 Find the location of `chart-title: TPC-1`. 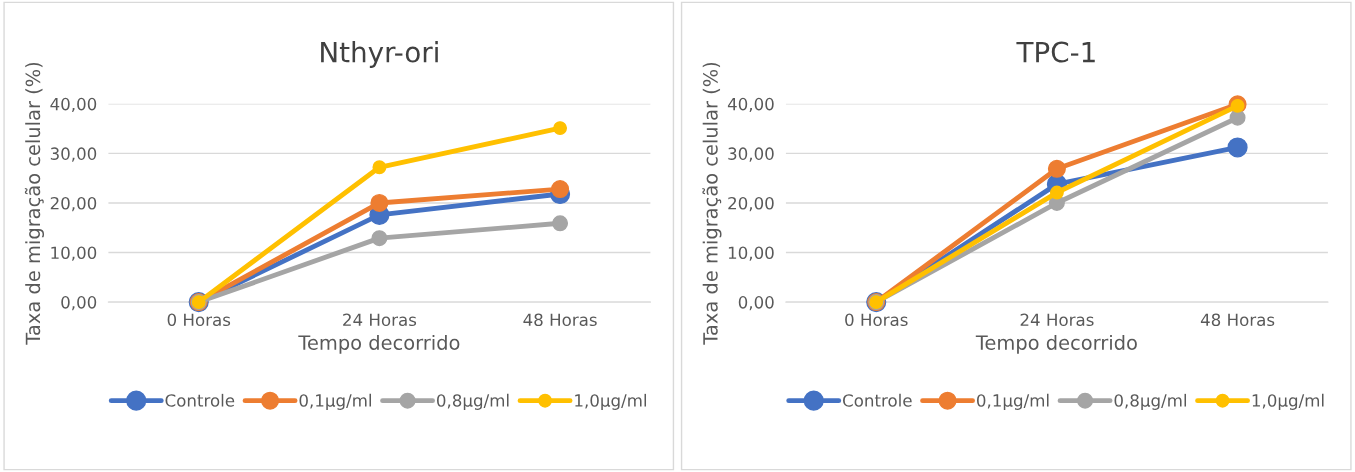

chart-title: TPC-1 is located at coordinates (1055, 52).